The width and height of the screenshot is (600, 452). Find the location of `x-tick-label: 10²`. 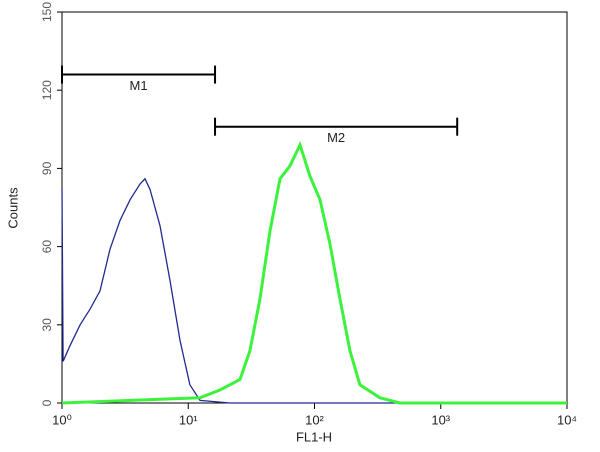

x-tick-label: 10² is located at coordinates (314, 419).